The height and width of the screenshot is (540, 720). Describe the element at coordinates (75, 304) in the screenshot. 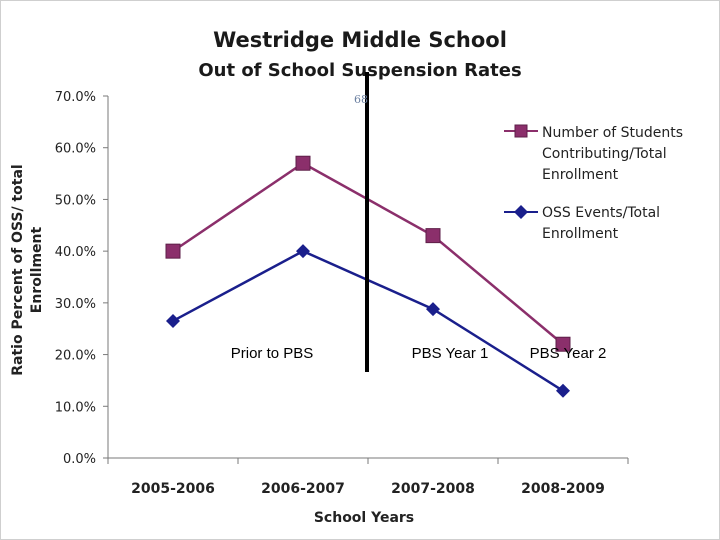

I see `y-tick-label: 30.0%` at that location.